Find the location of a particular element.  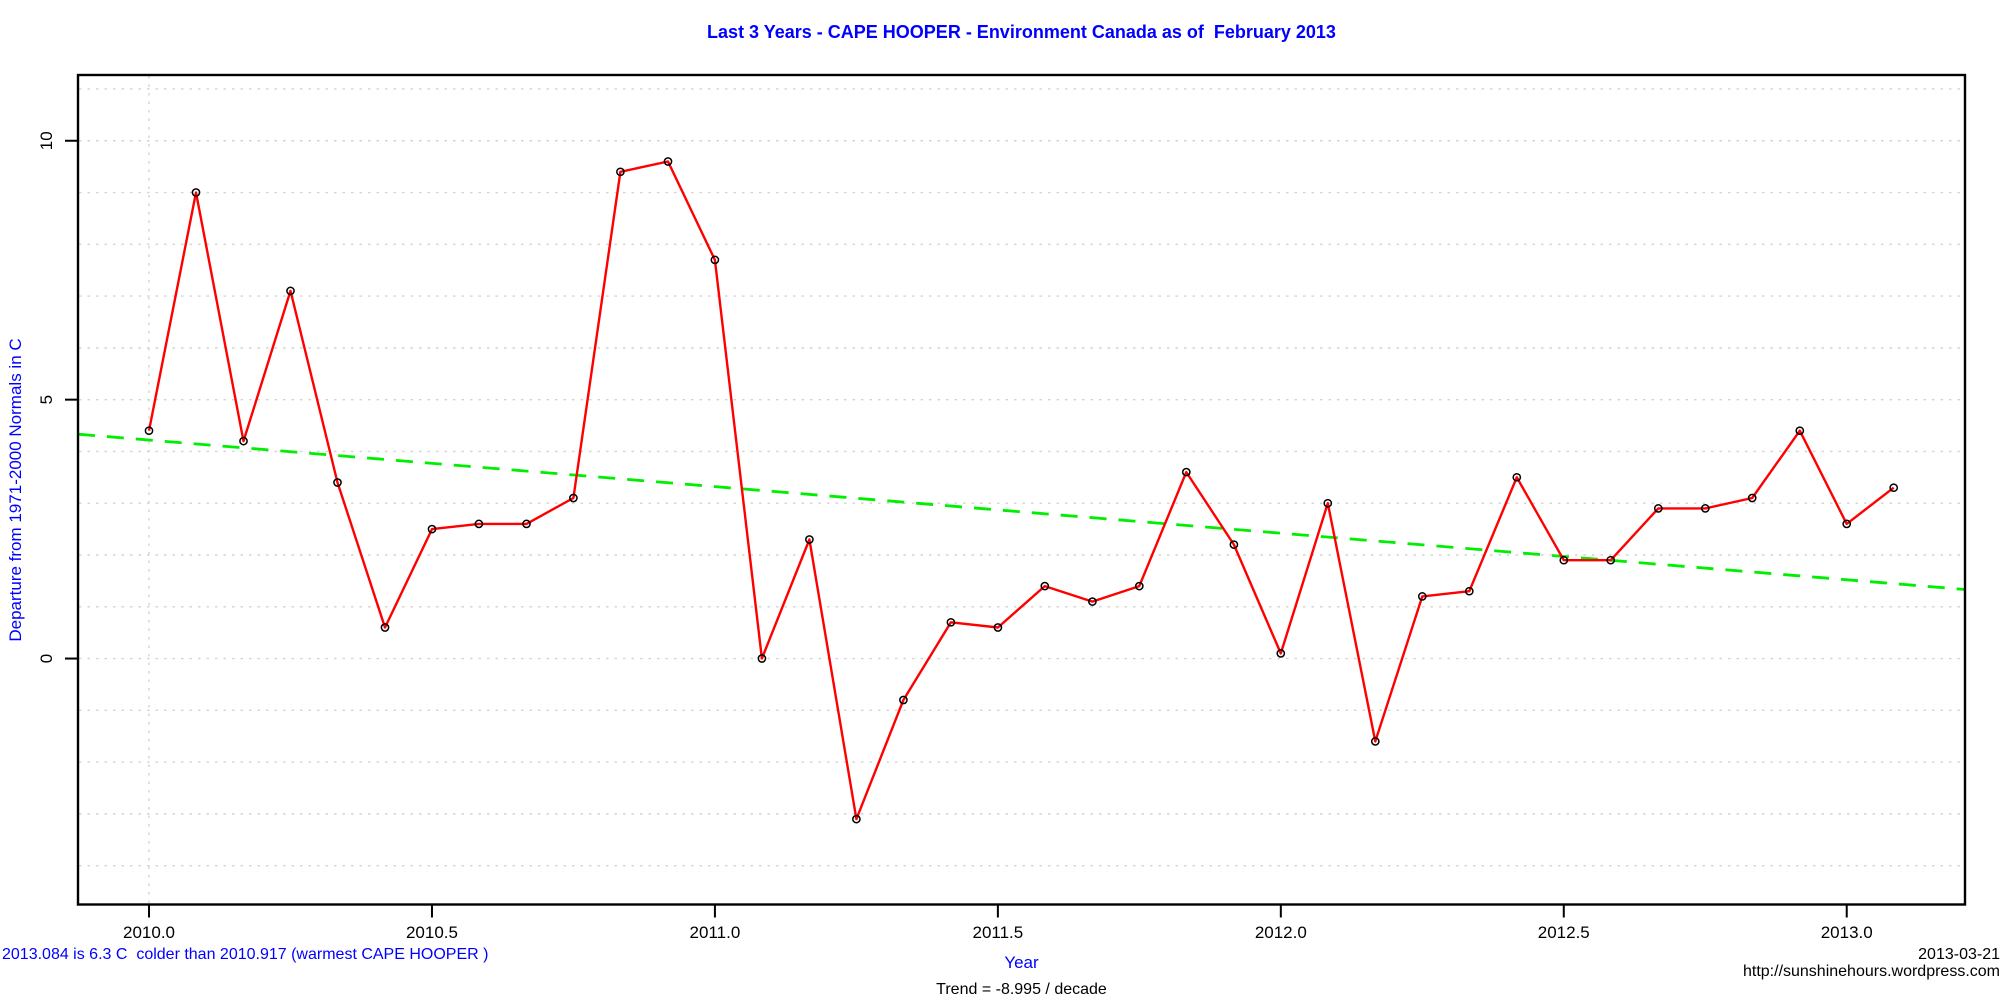

trend-caption: Trend = -8.995 / decade is located at coordinates (1021, 989).